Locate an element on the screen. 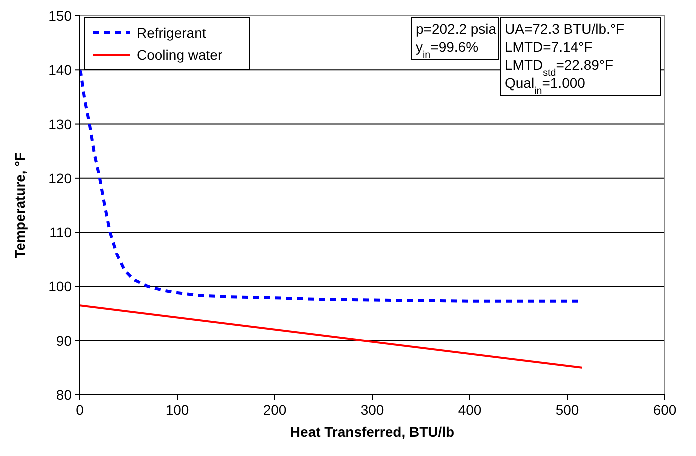  y-tick-label: 80 is located at coordinates (64, 395).